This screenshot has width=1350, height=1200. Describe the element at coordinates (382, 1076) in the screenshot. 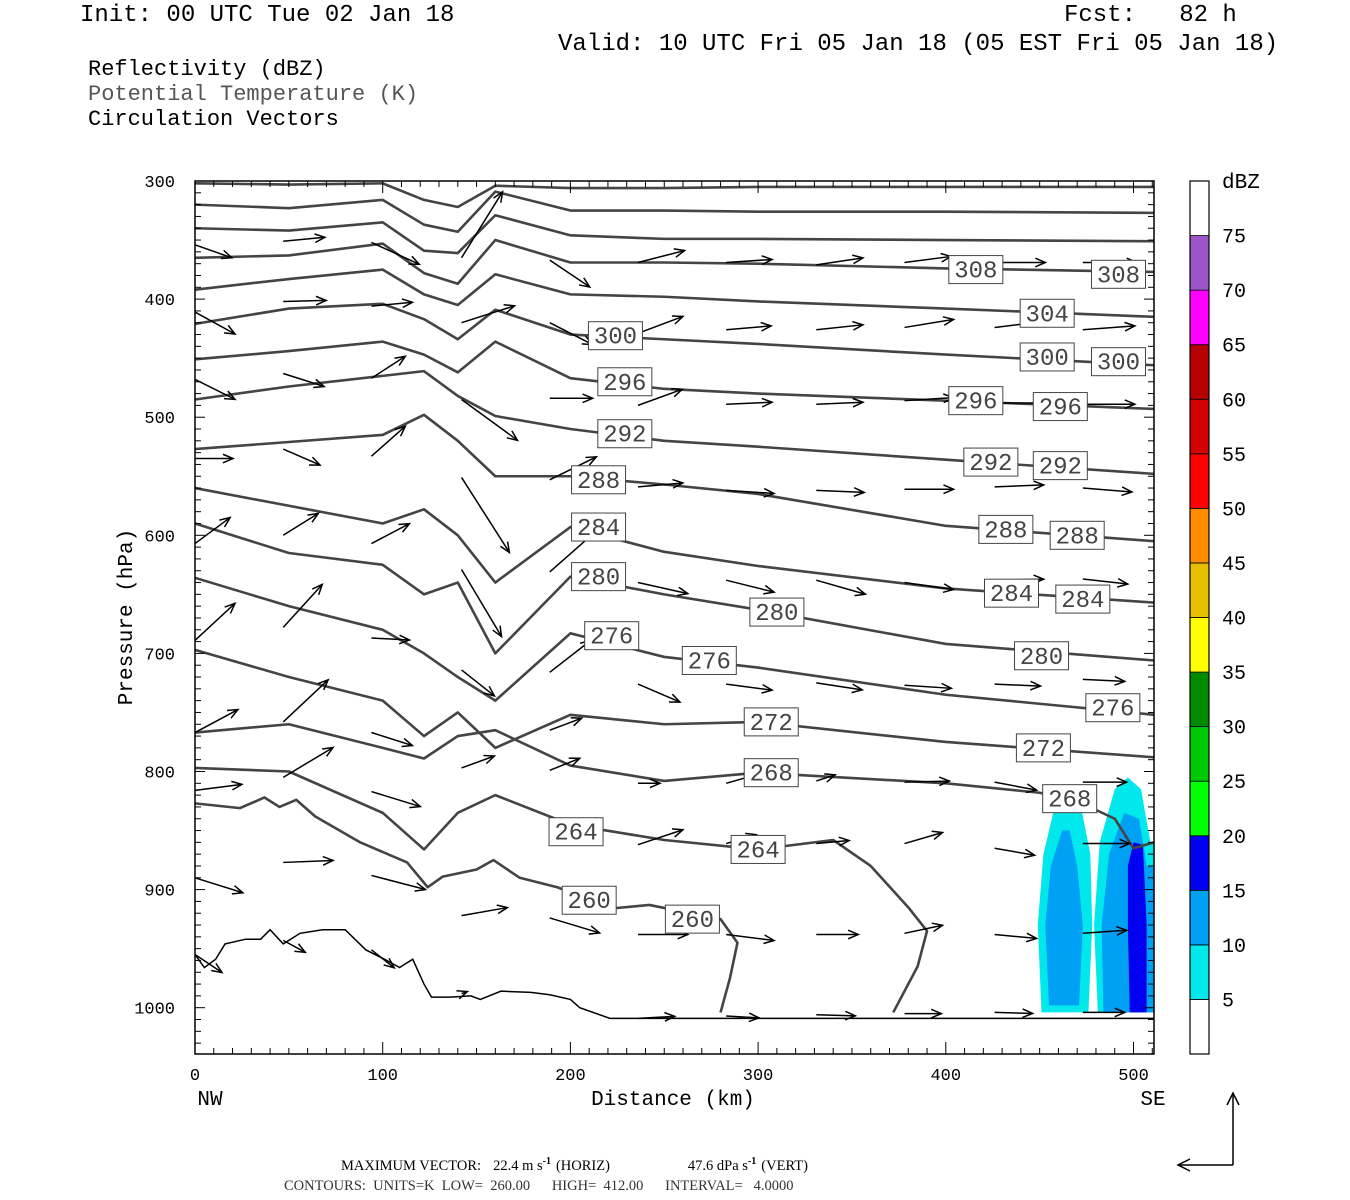

I see `x-tick-label: 100` at that location.